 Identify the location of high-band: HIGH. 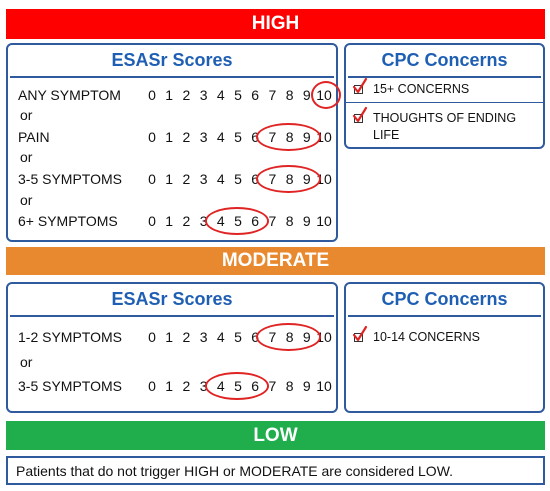
(275, 24).